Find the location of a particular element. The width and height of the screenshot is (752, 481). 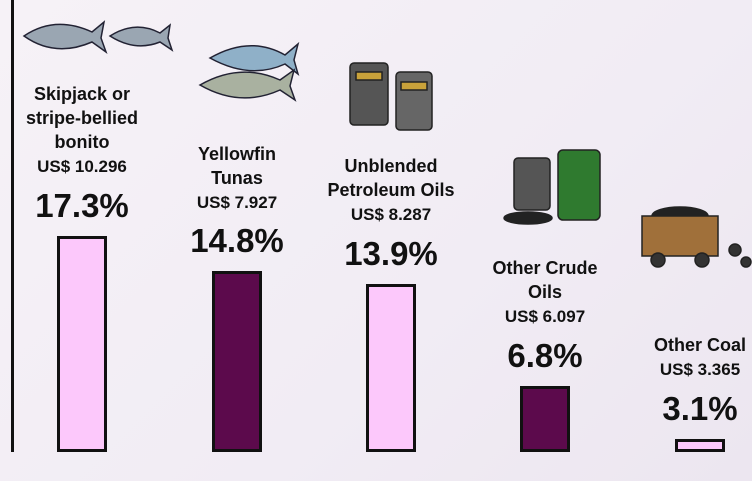

amount-label: US$ 7.927 is located at coordinates (237, 202).